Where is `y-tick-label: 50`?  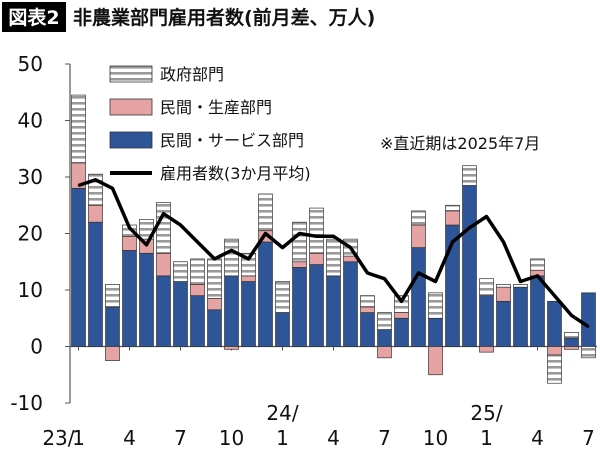 y-tick-label: 50 is located at coordinates (30, 64).